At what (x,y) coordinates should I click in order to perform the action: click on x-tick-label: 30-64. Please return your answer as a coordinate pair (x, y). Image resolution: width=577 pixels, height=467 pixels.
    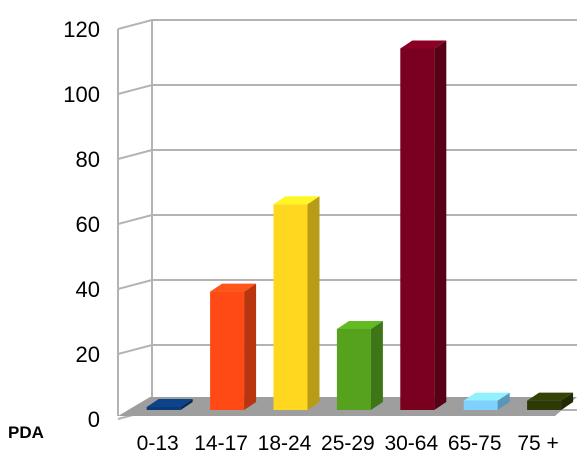
    Looking at the image, I should click on (411, 443).